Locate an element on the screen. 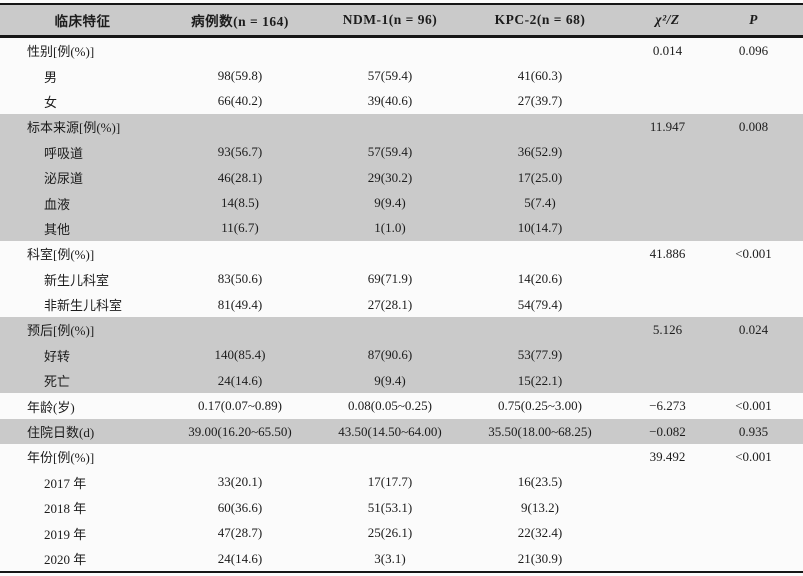 This screenshot has height=576, width=803. data-row: 死亡 24(14.6) 9(9.4) 15(22.1) is located at coordinates (401, 381).